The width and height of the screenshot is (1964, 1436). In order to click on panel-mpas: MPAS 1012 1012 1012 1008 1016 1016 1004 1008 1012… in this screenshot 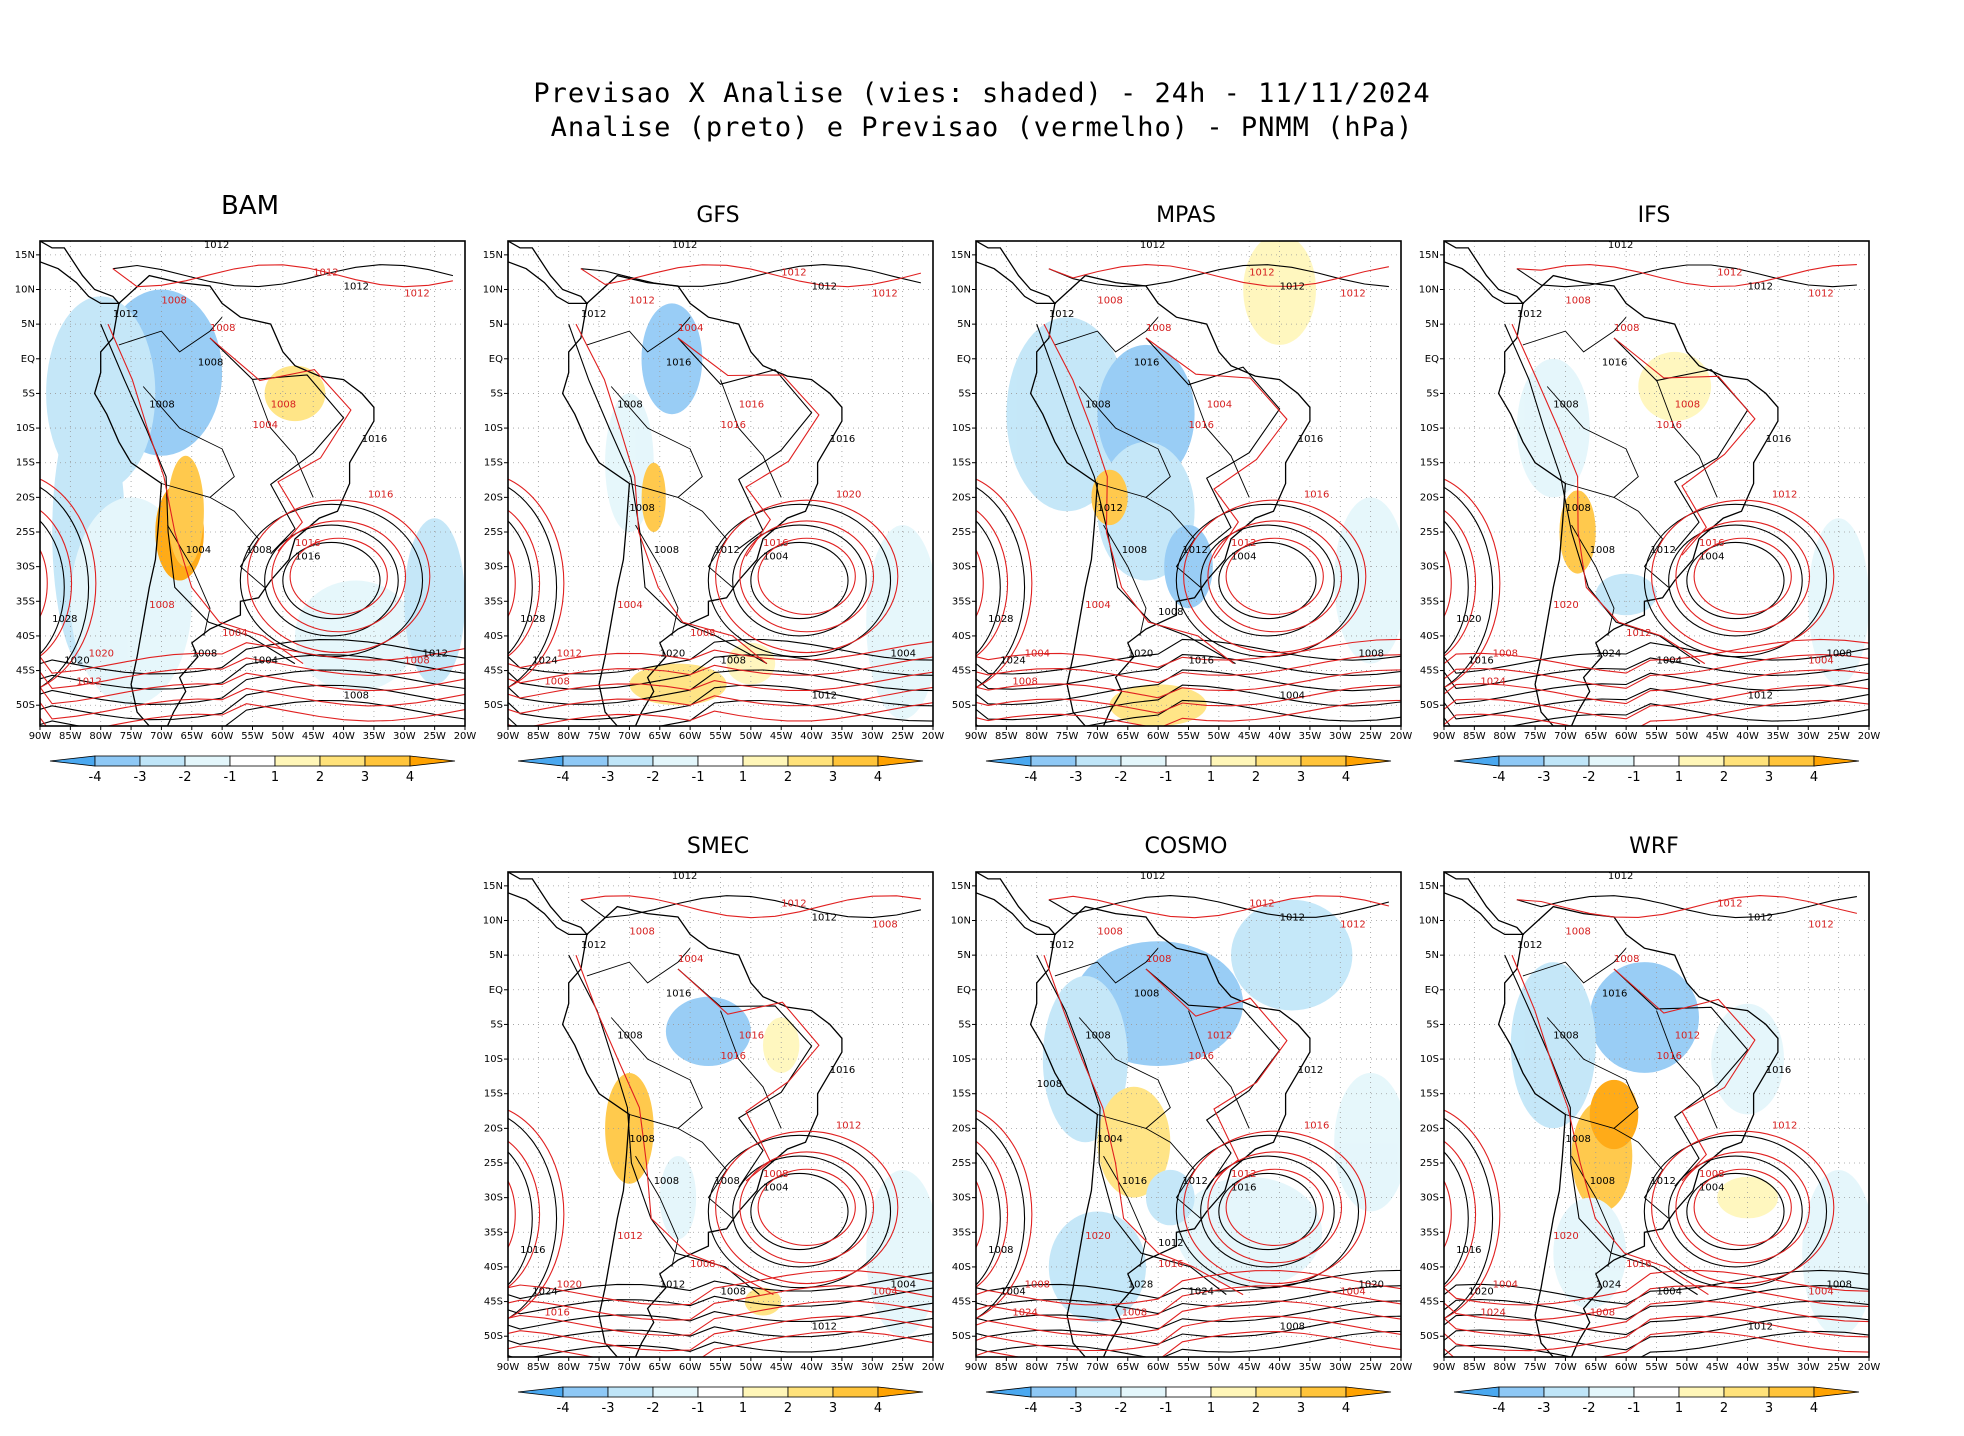, I will do `click(1182, 494)`.